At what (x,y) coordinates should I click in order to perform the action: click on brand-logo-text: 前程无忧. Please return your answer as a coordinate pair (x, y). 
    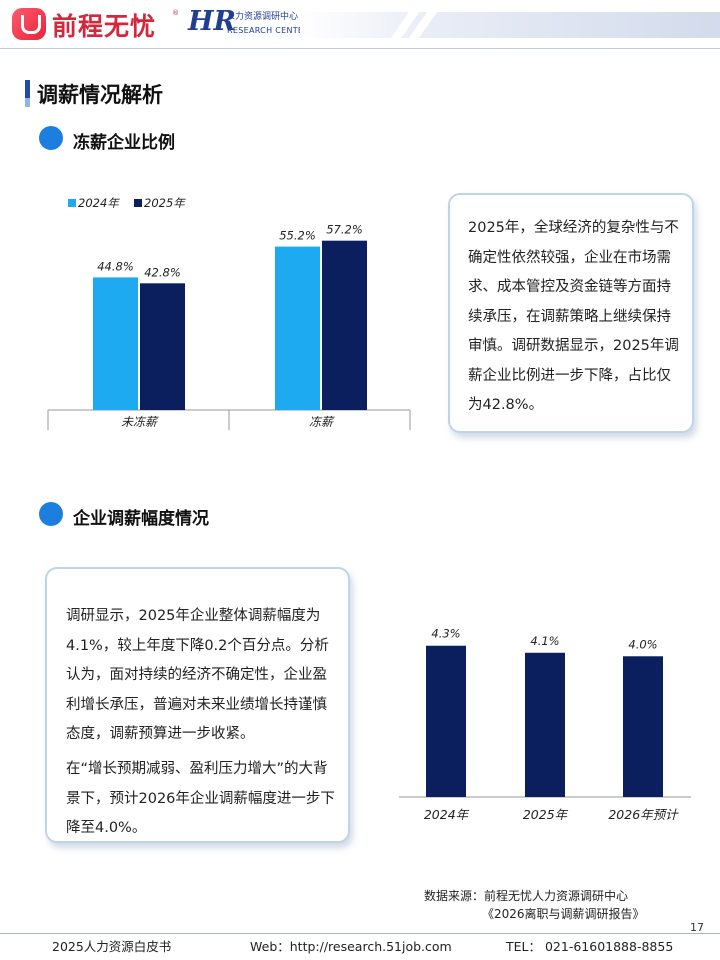
    Looking at the image, I should click on (104, 26).